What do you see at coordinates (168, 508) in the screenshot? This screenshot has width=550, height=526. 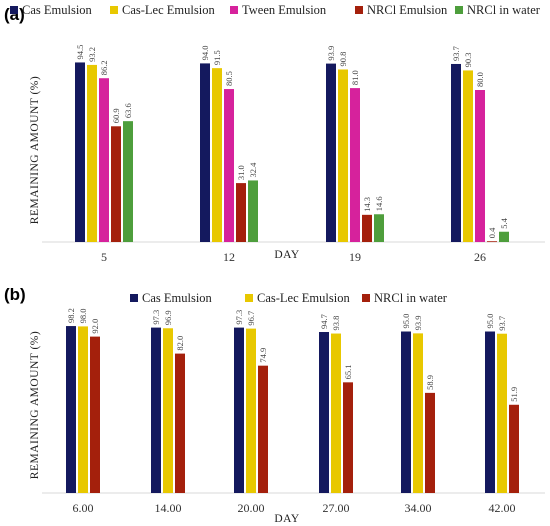 I see `x-tick-label: 14.00` at bounding box center [168, 508].